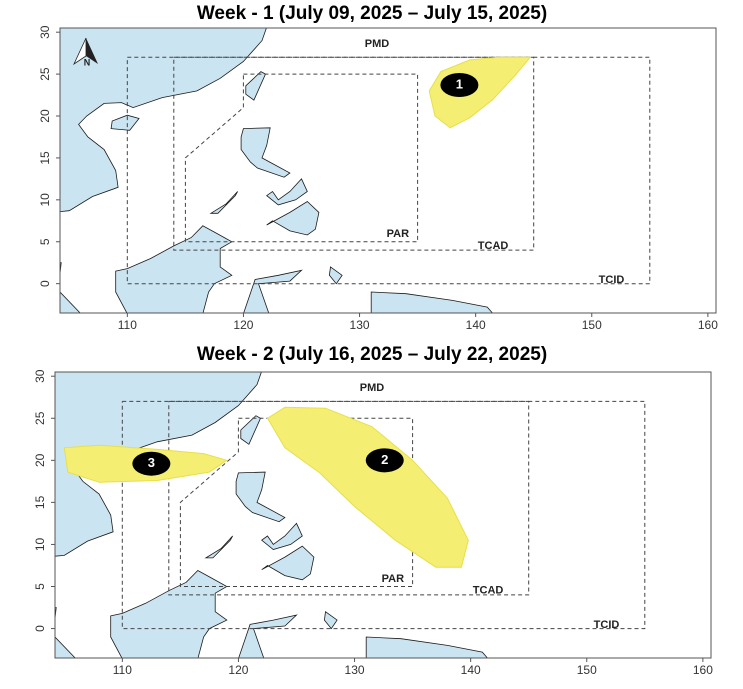 This screenshot has height=689, width=743. I want to click on north-label: N, so click(87, 62).